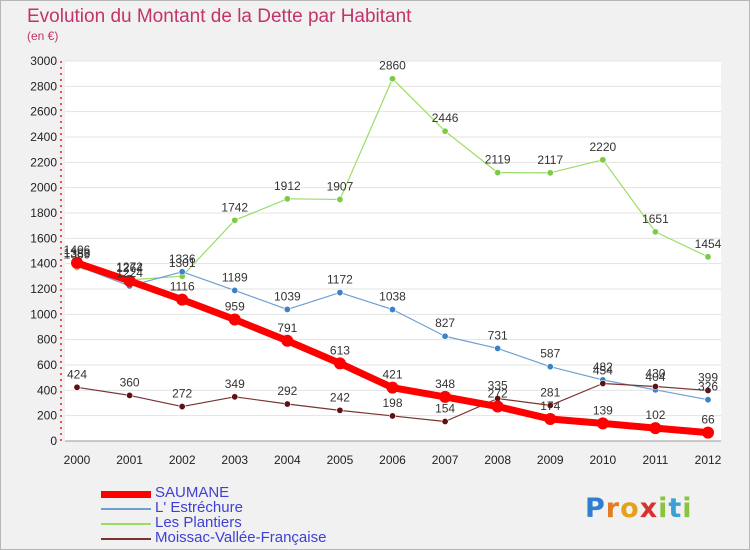 This screenshot has height=550, width=750. Describe the element at coordinates (708, 420) in the screenshot. I see `data-label-0-12: 66` at that location.